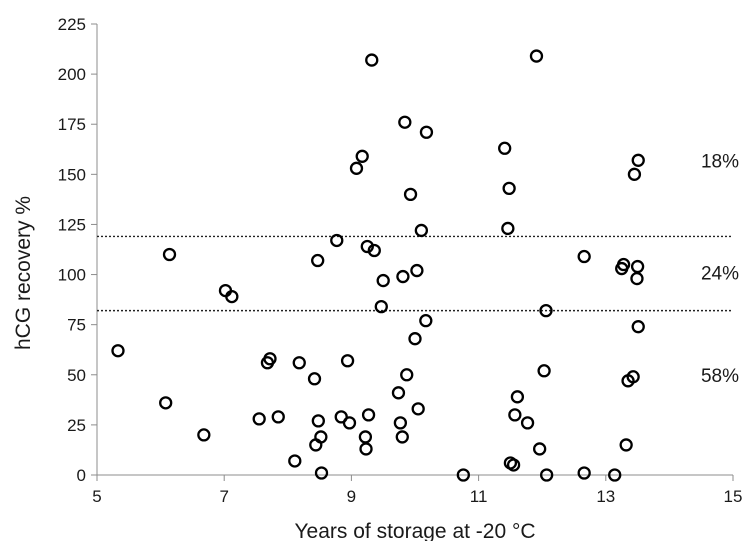  I want to click on y-tick-label: 0, so click(81, 475).